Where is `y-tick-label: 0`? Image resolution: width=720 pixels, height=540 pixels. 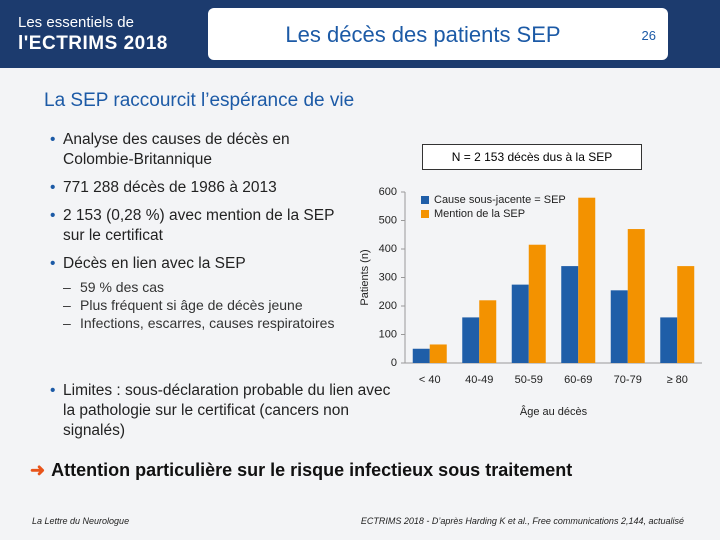 y-tick-label: 0 is located at coordinates (394, 363).